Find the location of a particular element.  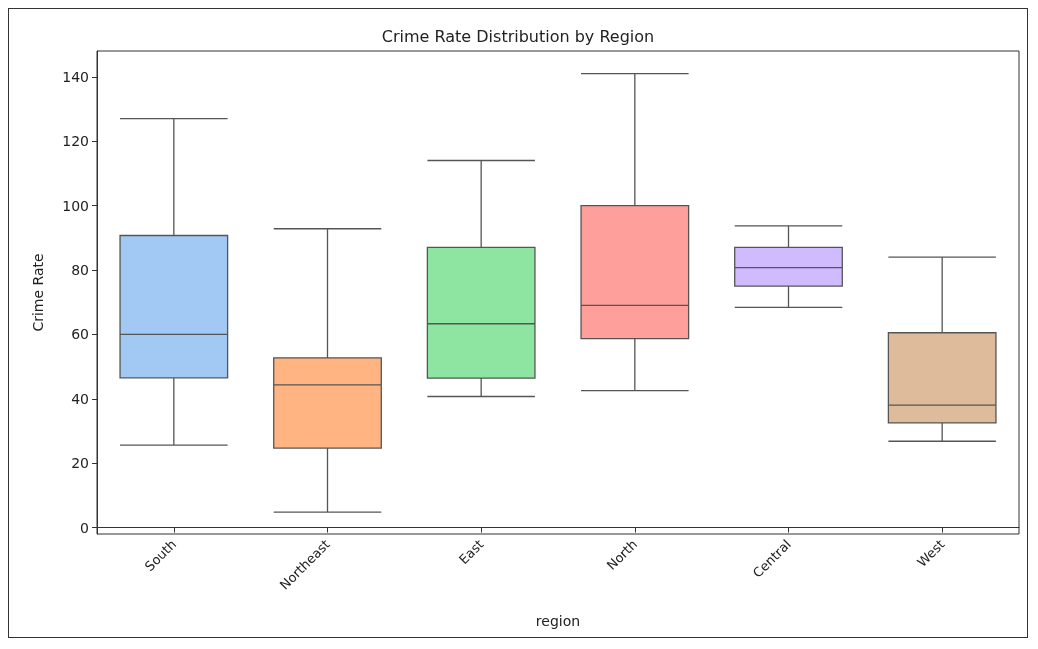

y-axis-title: Crime Rate is located at coordinates (38, 292).